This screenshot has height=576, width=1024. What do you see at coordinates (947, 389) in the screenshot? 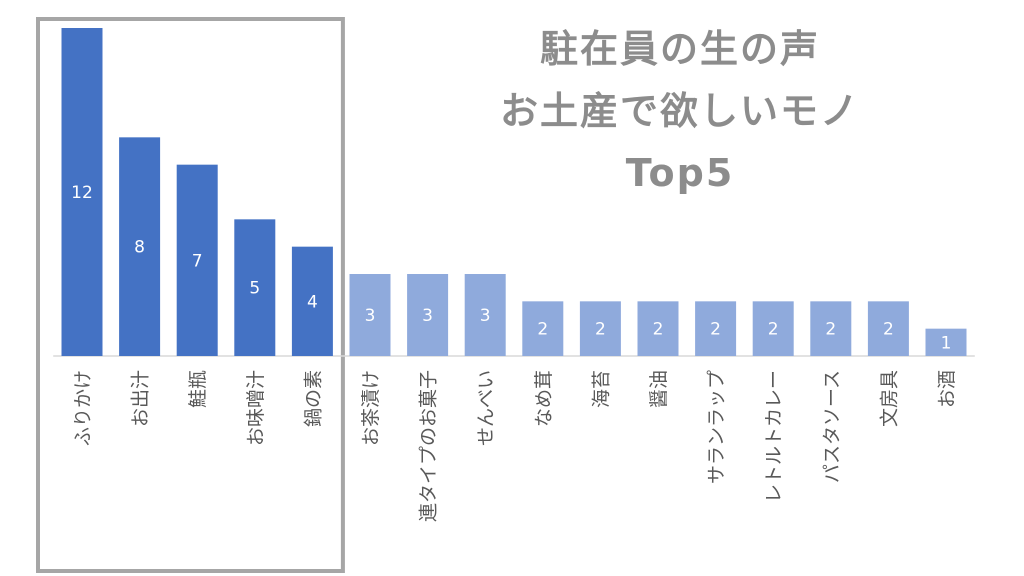
I see `category-label: お酒` at bounding box center [947, 389].